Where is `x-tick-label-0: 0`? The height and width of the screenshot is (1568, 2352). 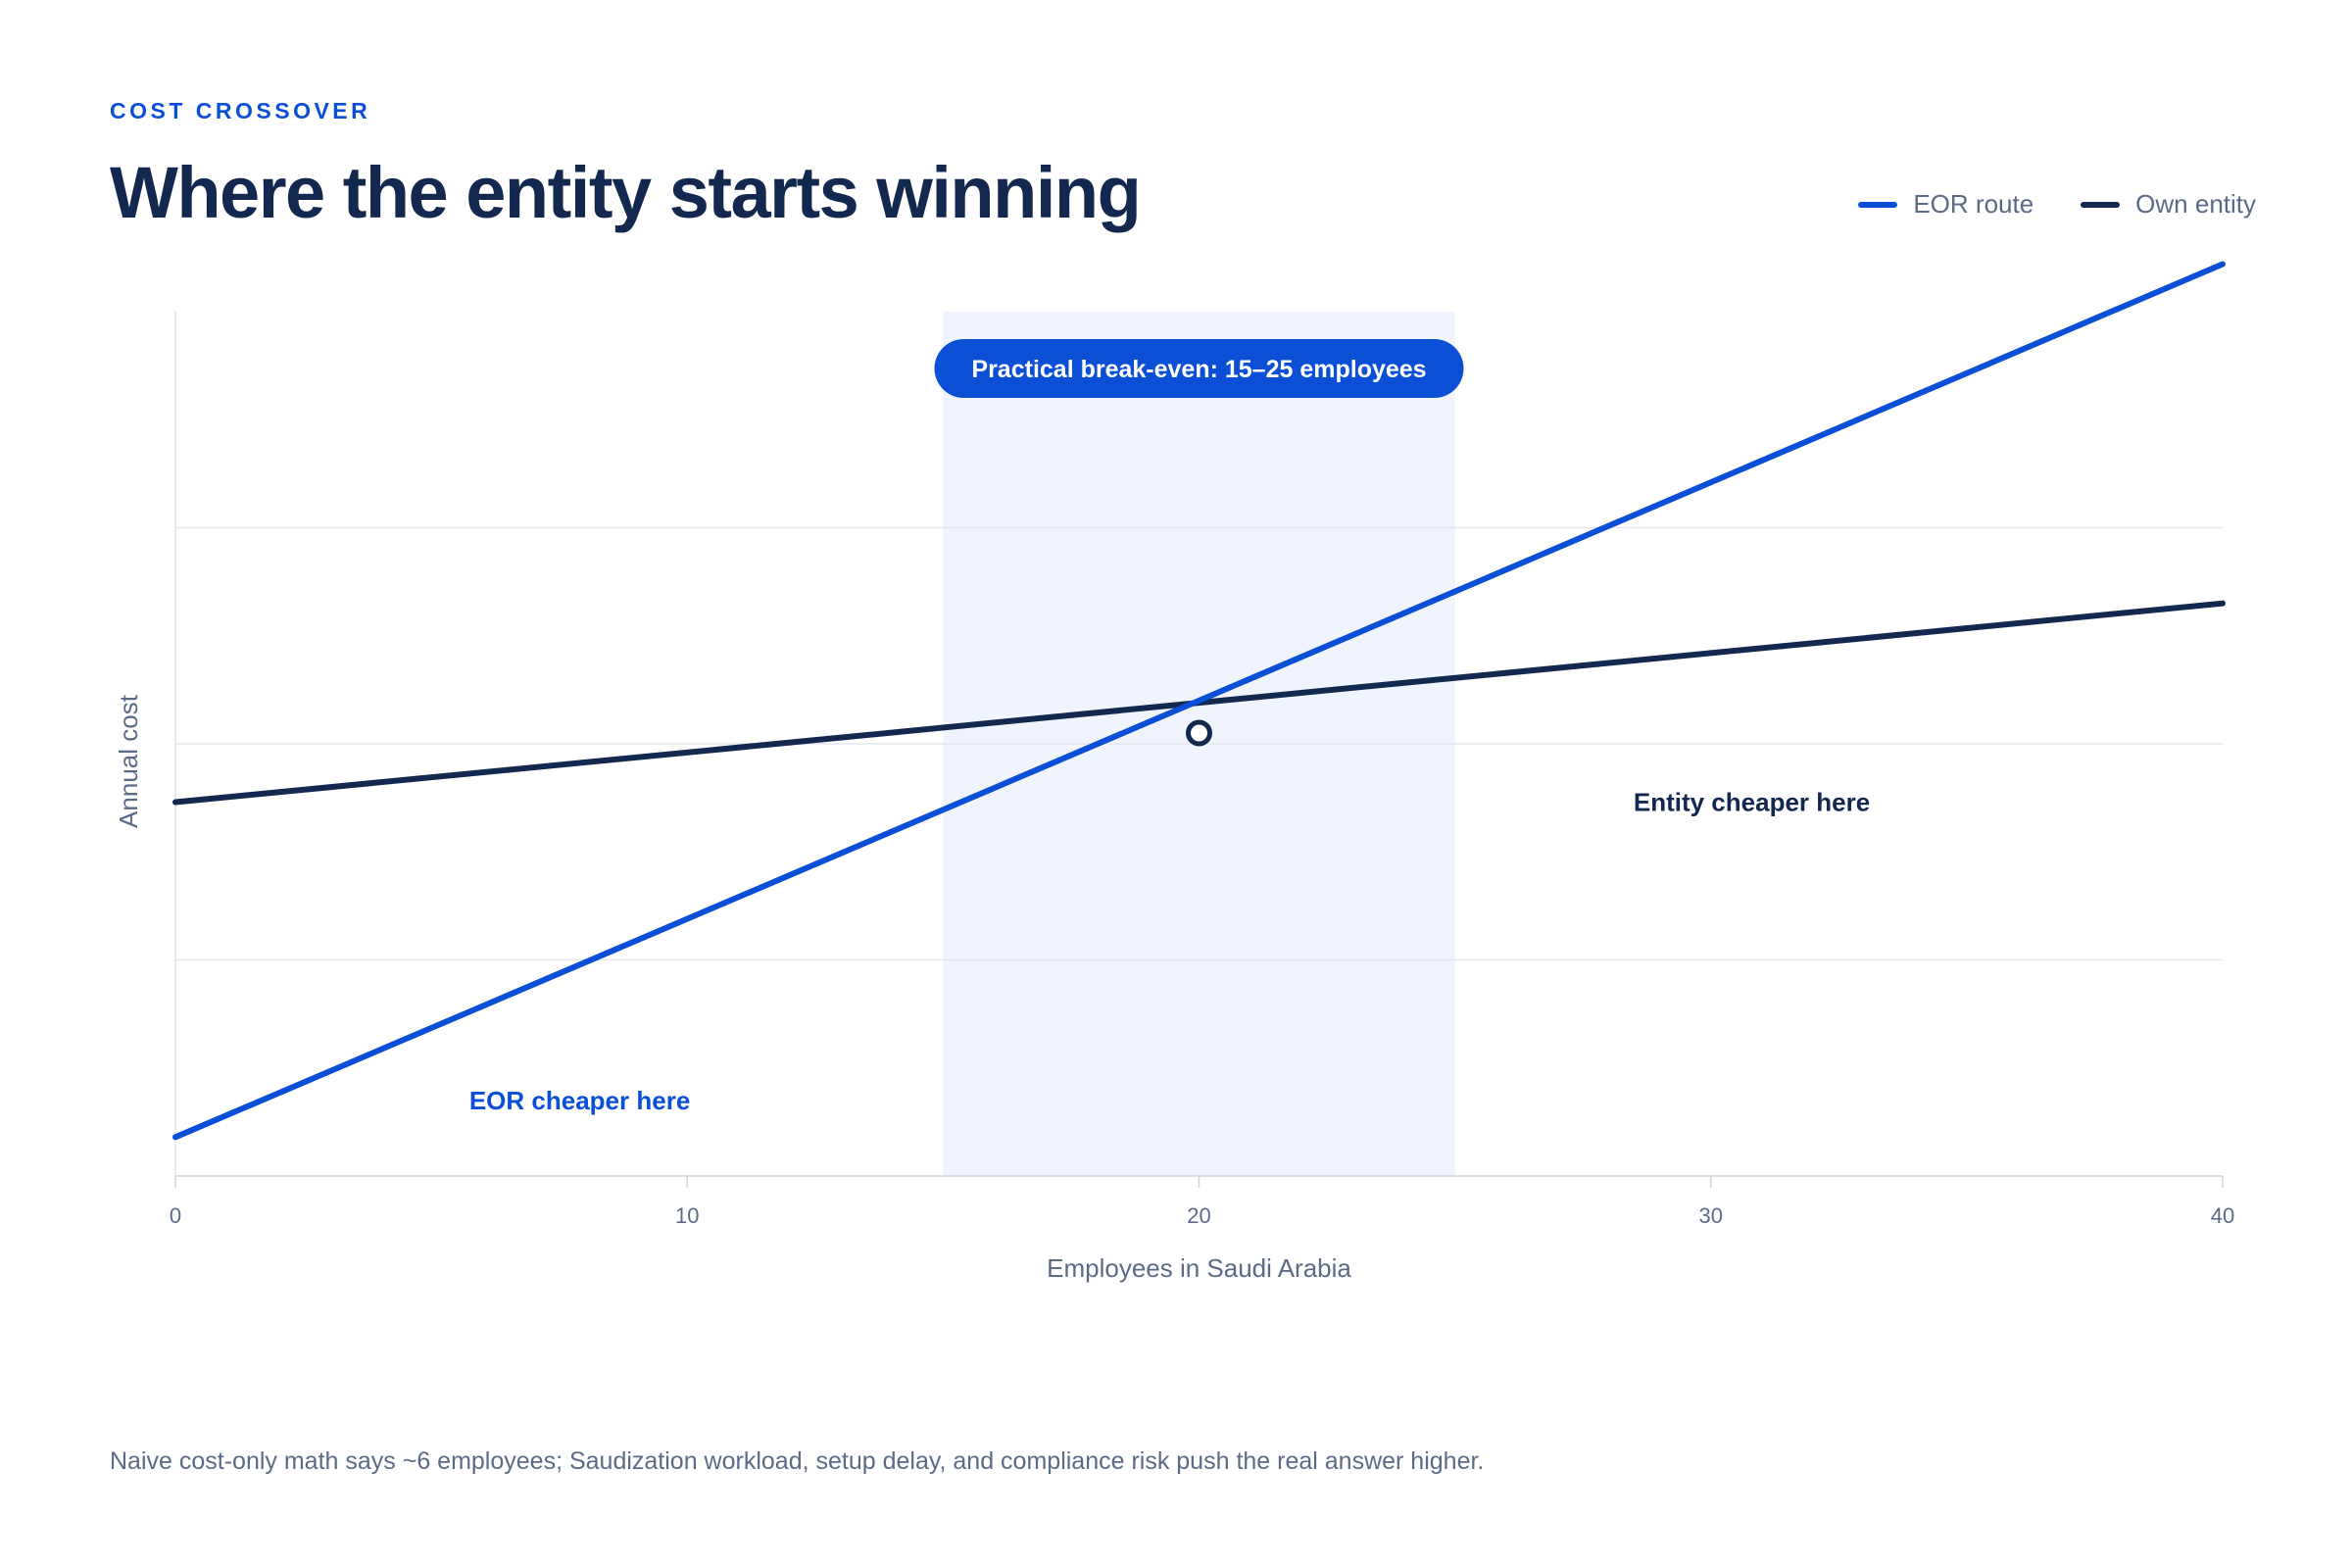 x-tick-label-0: 0 is located at coordinates (175, 1215).